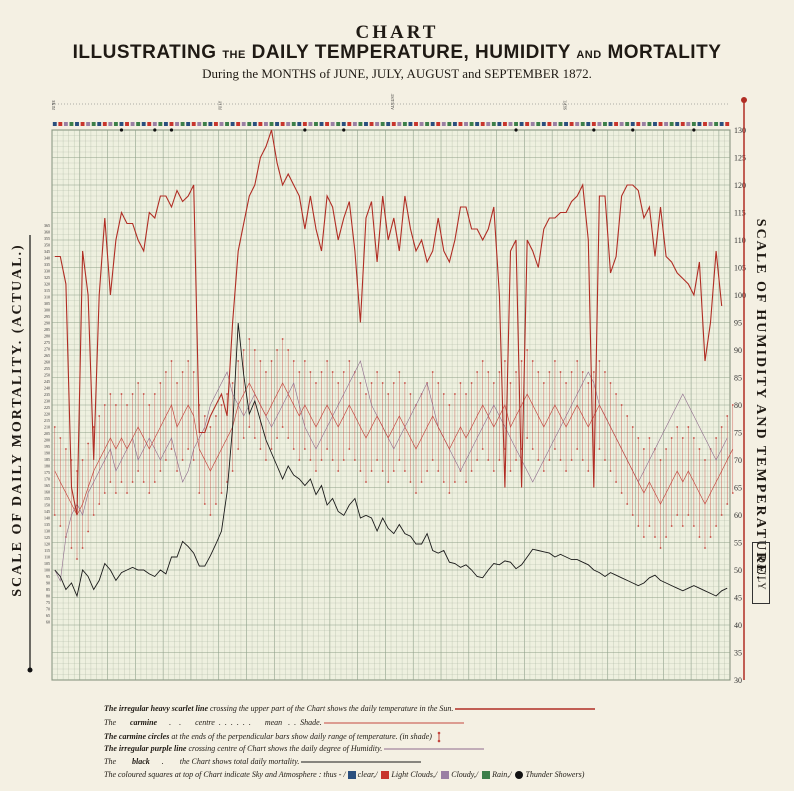 The height and width of the screenshot is (791, 794). Describe the element at coordinates (47, 310) in the screenshot. I see `left-tick-label: 300` at that location.